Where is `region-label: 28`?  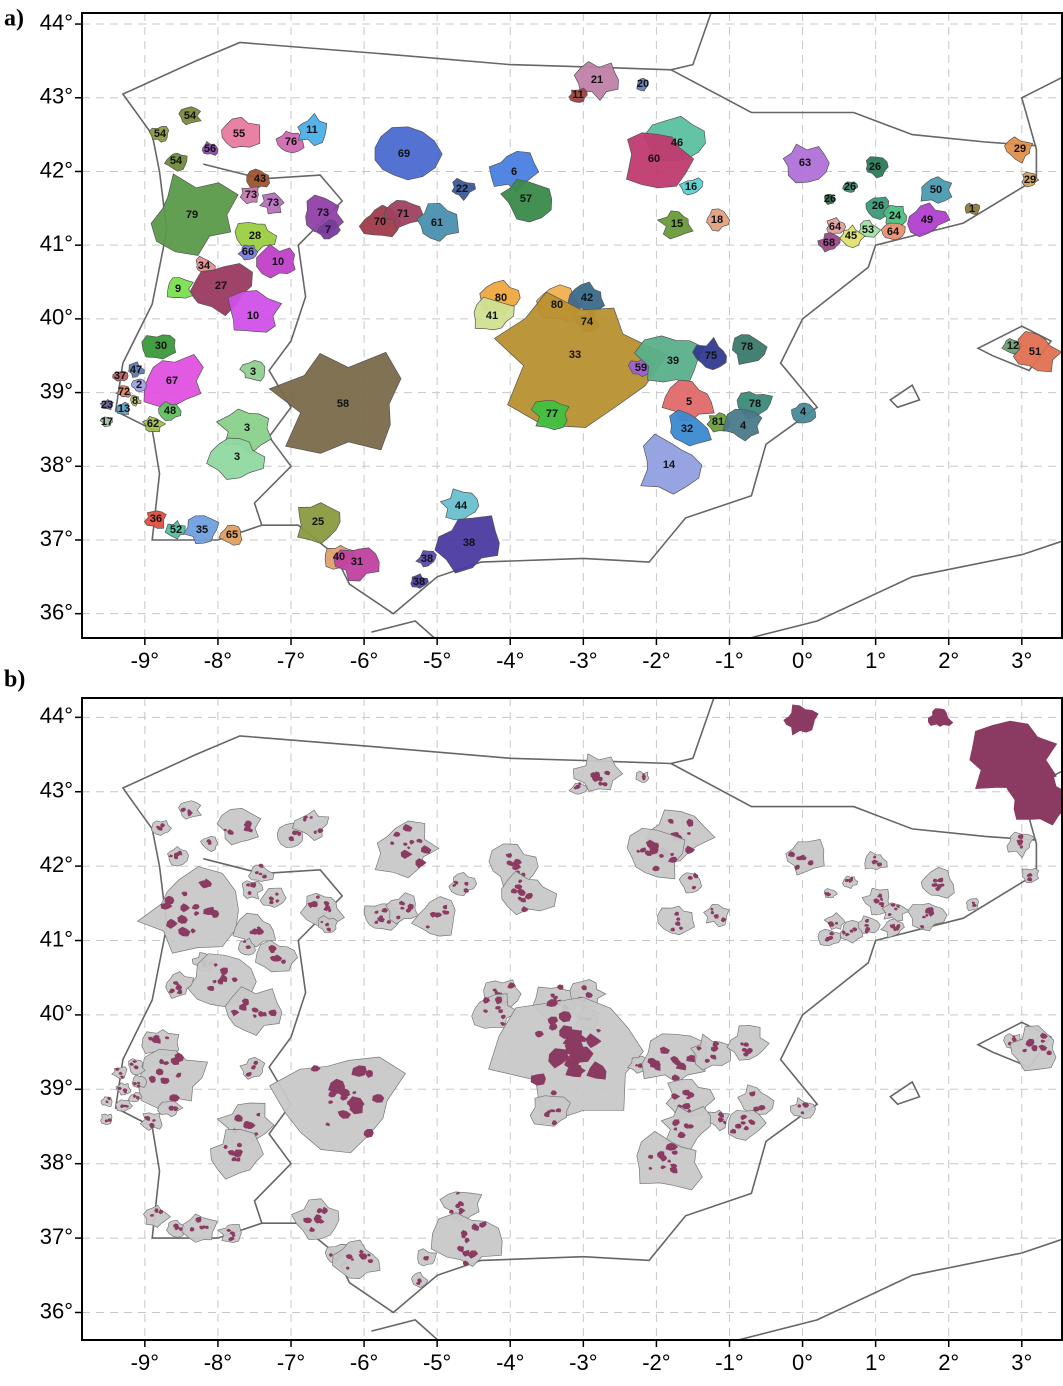
region-label: 28 is located at coordinates (255, 236).